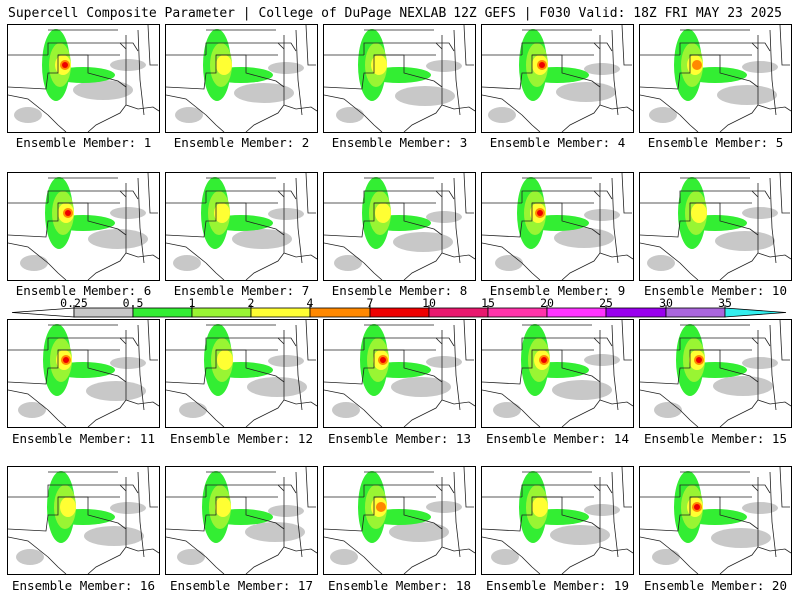 The height and width of the screenshot is (600, 800). What do you see at coordinates (241, 438) in the screenshot?
I see `member-caption: Ensemble Member: 12` at bounding box center [241, 438].